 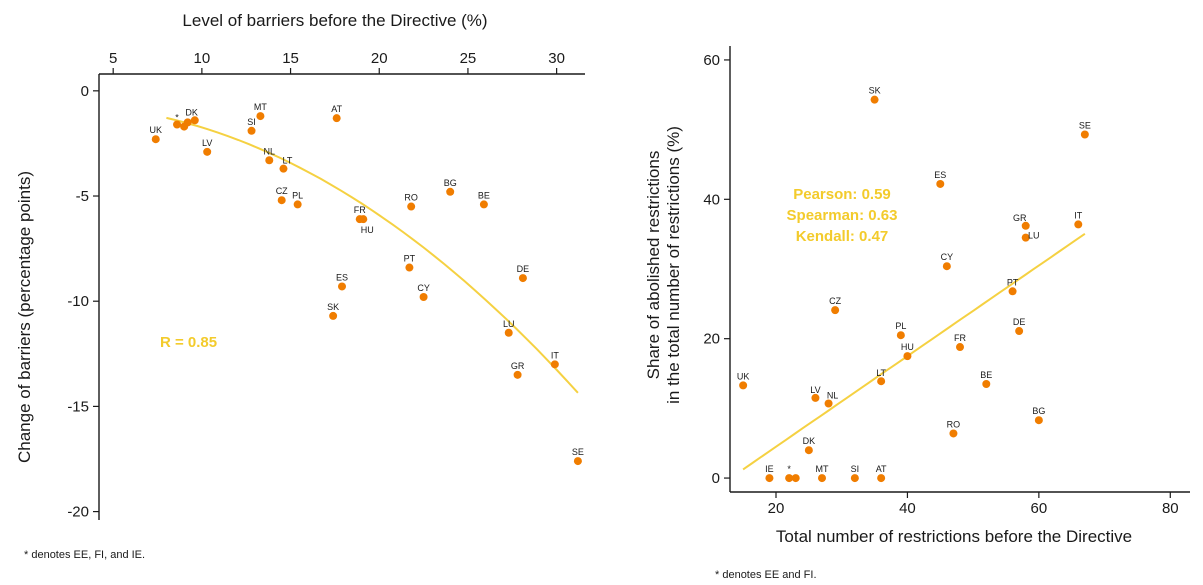 I want to click on right-point-label: CZ, so click(x=835, y=301).